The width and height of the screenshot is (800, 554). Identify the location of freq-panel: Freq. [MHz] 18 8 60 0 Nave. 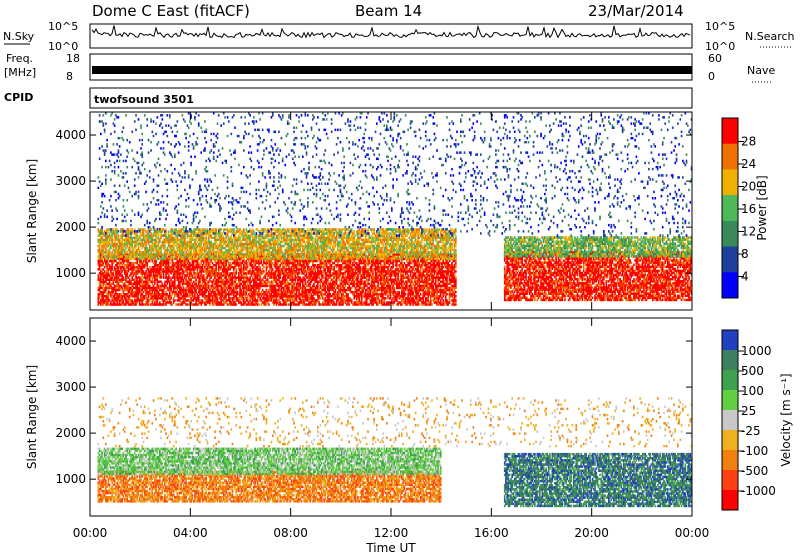
(389, 67).